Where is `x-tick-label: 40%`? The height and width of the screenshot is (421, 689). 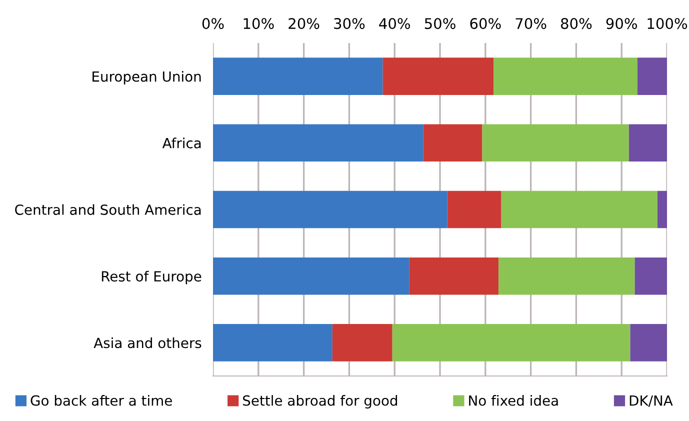 x-tick-label: 40% is located at coordinates (394, 24).